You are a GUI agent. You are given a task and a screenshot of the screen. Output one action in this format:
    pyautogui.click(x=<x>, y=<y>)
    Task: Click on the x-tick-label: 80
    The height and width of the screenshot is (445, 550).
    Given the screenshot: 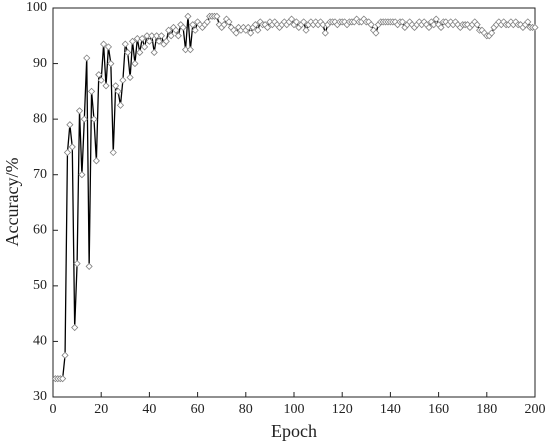 What is the action you would take?
    pyautogui.click(x=246, y=409)
    